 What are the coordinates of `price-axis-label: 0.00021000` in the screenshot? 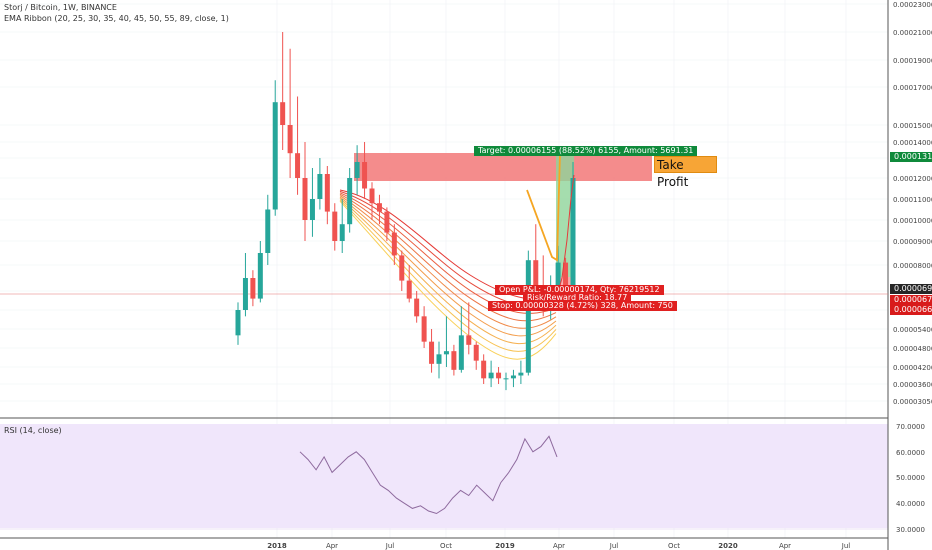 It's located at (912, 33).